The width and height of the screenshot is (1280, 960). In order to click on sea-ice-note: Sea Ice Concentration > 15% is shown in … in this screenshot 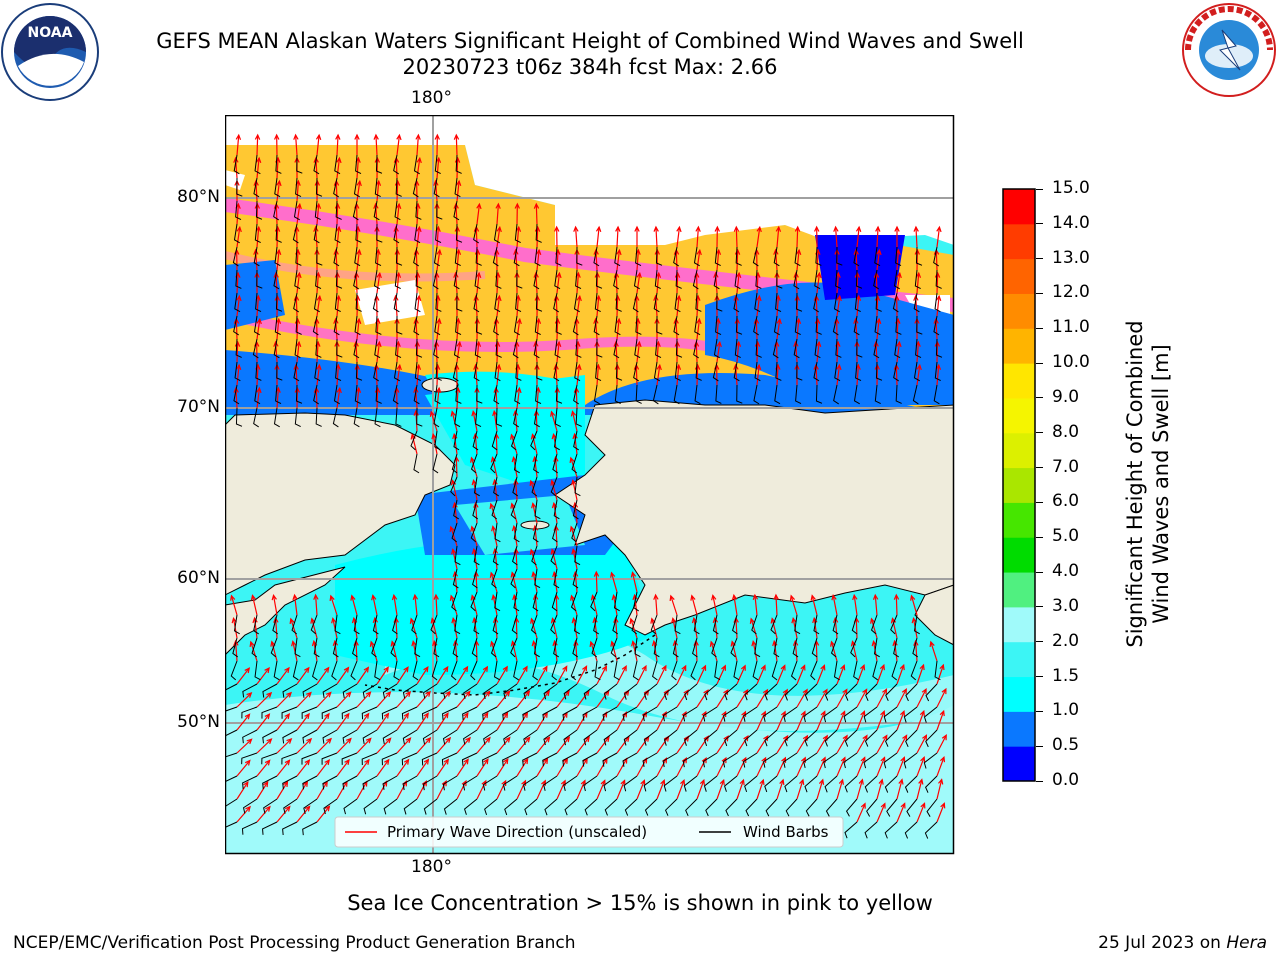, I will do `click(640, 903)`.